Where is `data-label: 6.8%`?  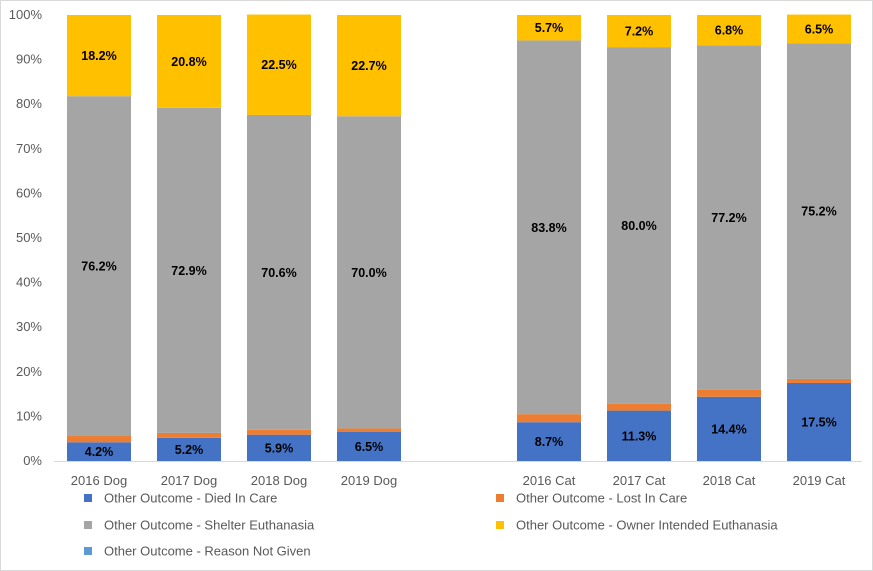 data-label: 6.8% is located at coordinates (729, 31).